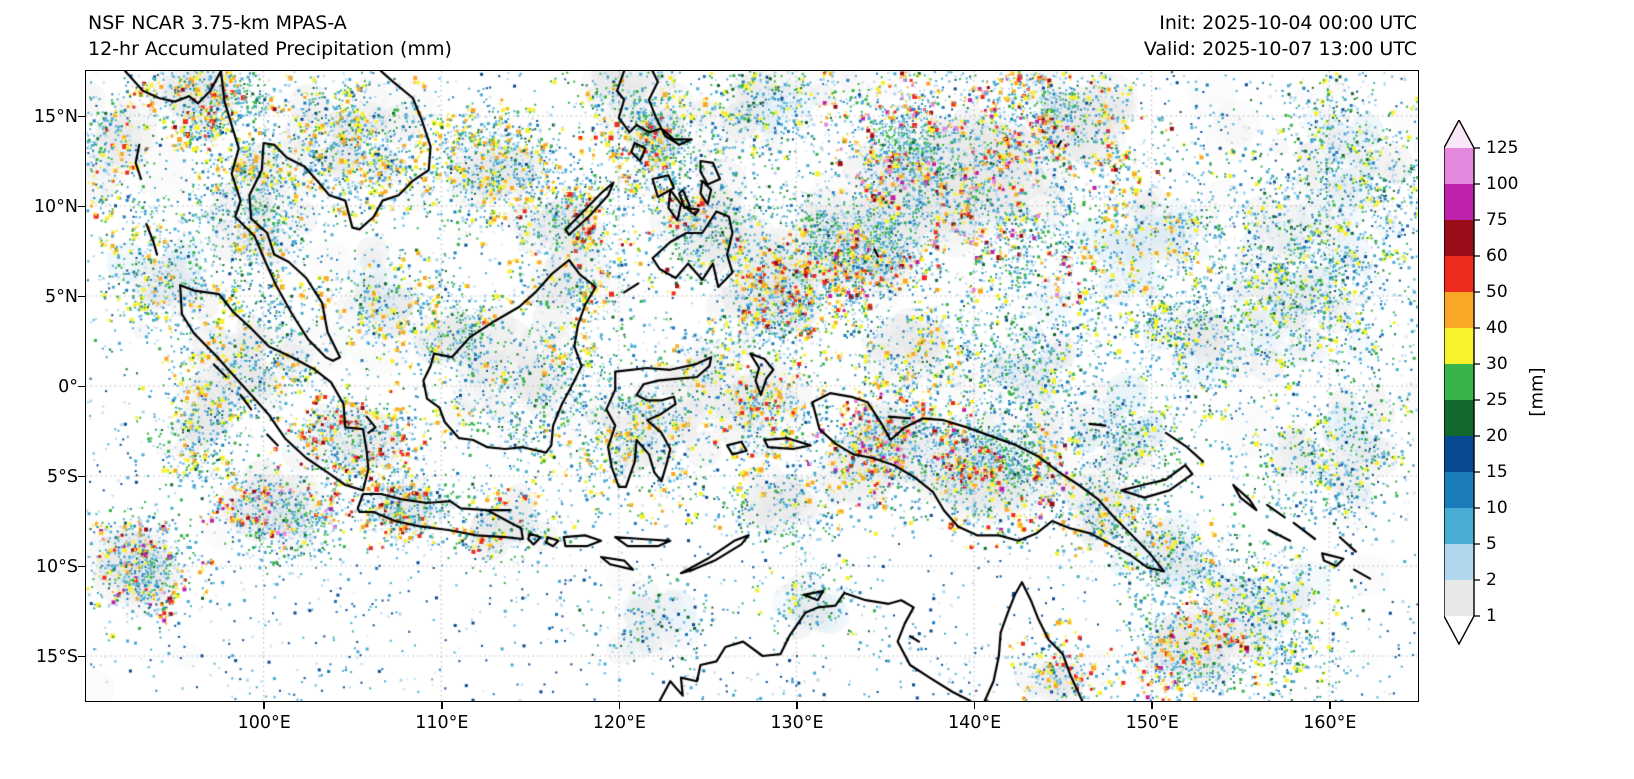  Describe the element at coordinates (1491, 616) in the screenshot. I see `colorbar-tick-label: 1` at that location.